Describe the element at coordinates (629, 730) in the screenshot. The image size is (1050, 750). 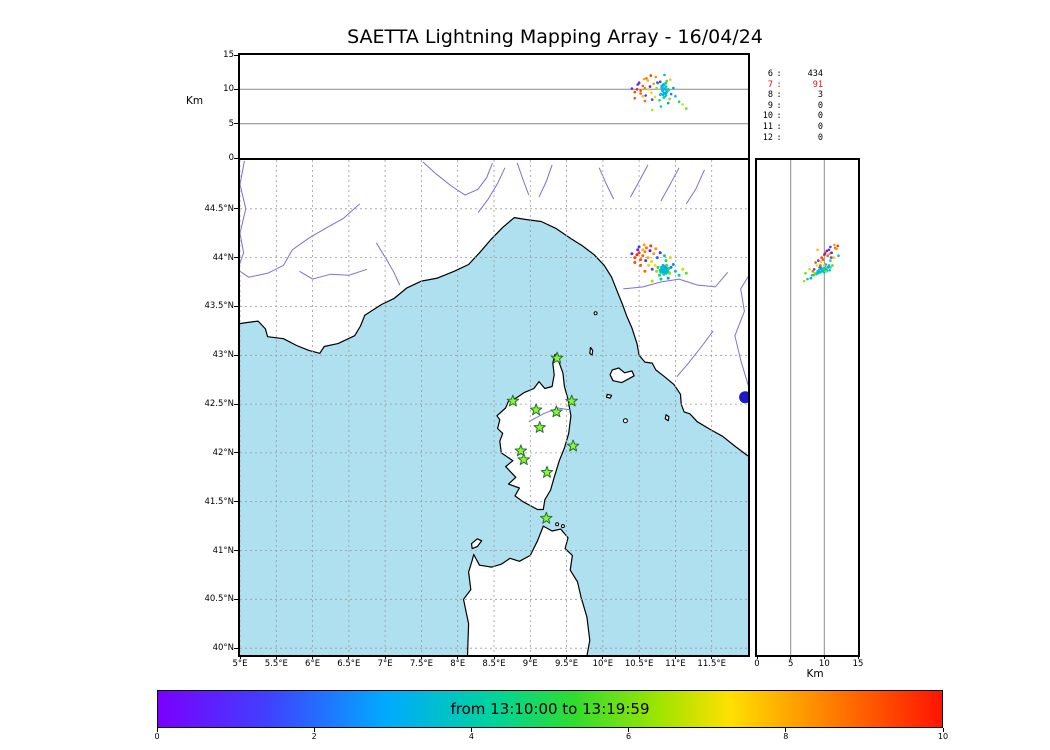
I see `tick-mark` at that location.